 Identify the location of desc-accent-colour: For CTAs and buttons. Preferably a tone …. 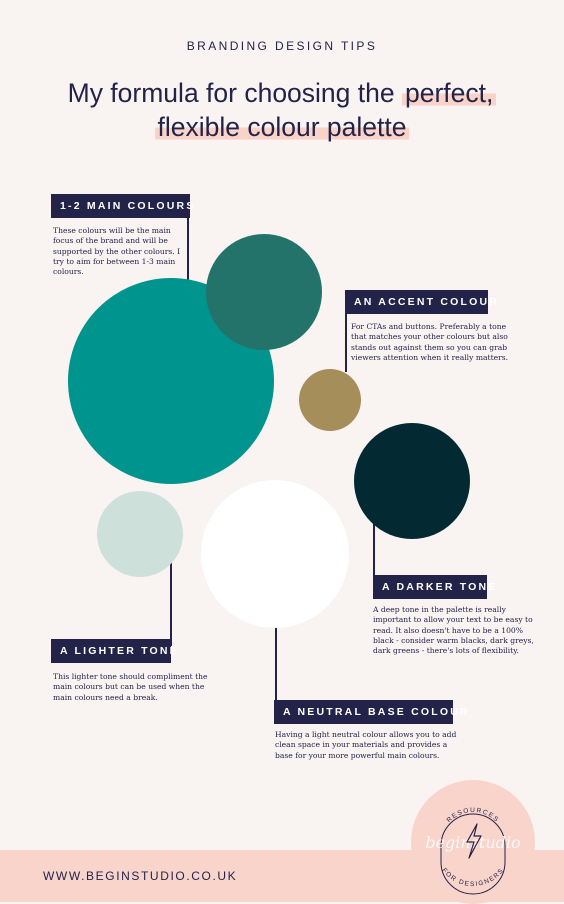
(430, 342).